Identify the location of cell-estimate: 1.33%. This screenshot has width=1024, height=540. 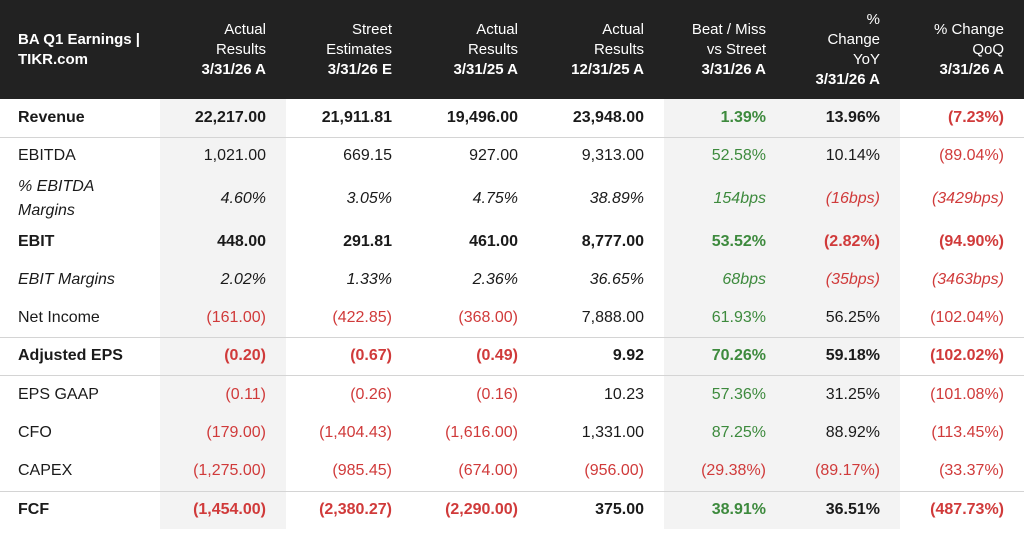
(369, 279).